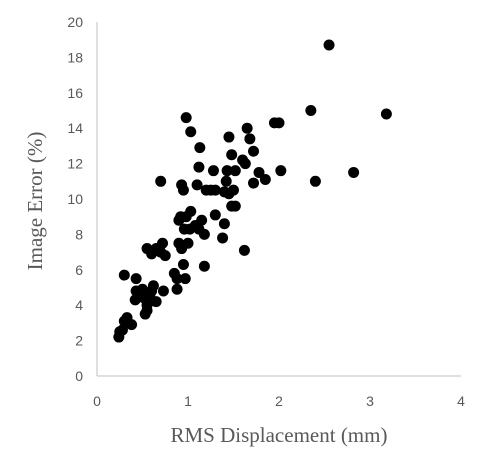 The width and height of the screenshot is (490, 473). What do you see at coordinates (188, 401) in the screenshot?
I see `x-tick-label: 1` at bounding box center [188, 401].